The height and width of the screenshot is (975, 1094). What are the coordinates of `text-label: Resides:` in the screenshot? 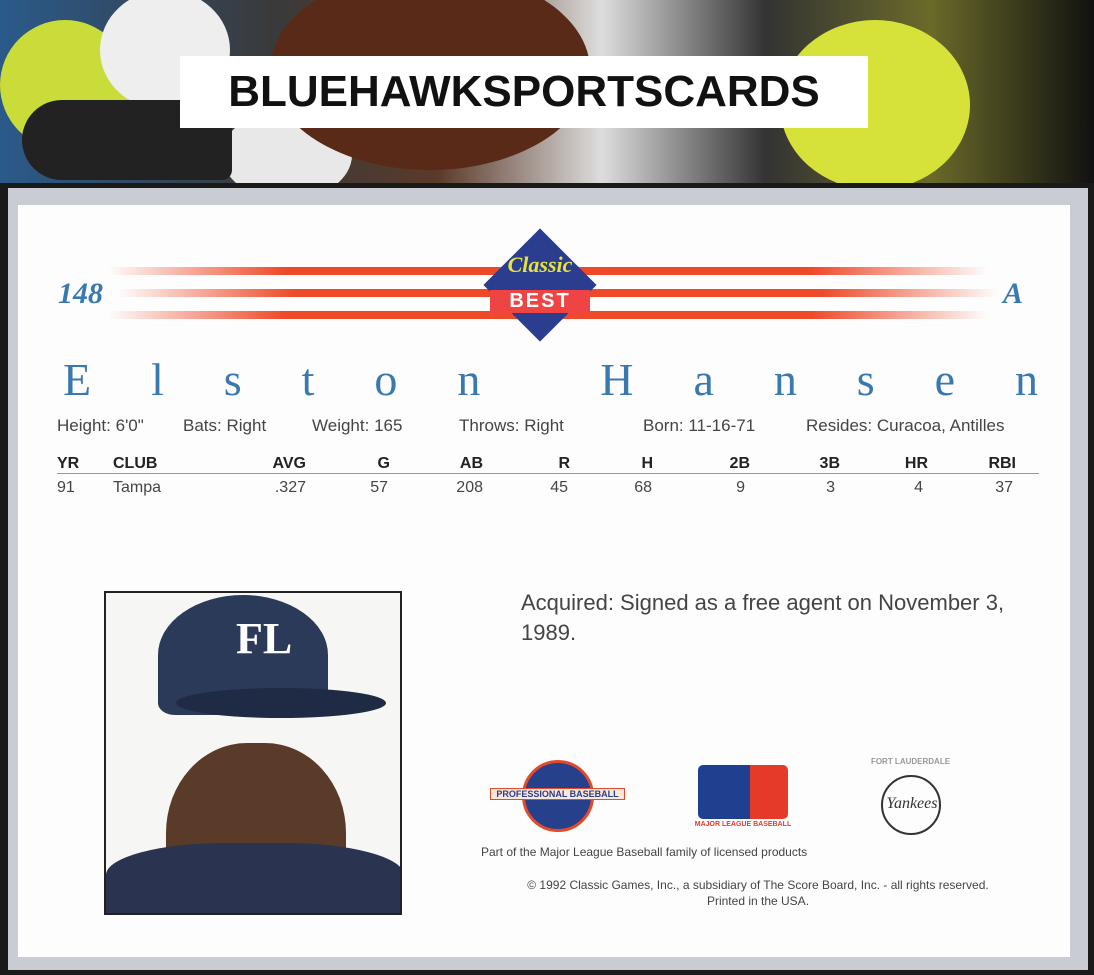 It's located at (839, 425).